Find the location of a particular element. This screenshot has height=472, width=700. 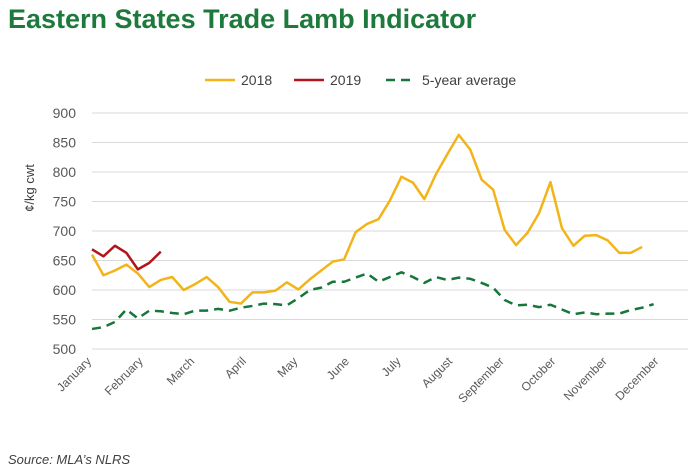

y-tick-label: 750 is located at coordinates (65, 202).